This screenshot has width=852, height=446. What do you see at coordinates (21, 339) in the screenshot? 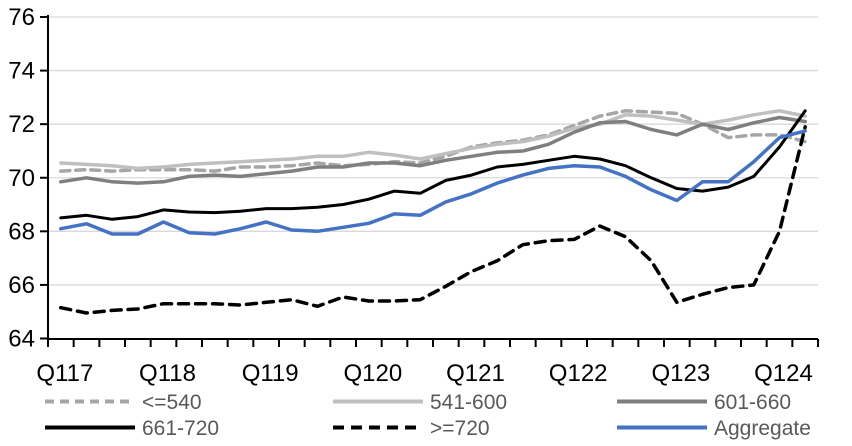
I see `y-axis-label: 64` at bounding box center [21, 339].